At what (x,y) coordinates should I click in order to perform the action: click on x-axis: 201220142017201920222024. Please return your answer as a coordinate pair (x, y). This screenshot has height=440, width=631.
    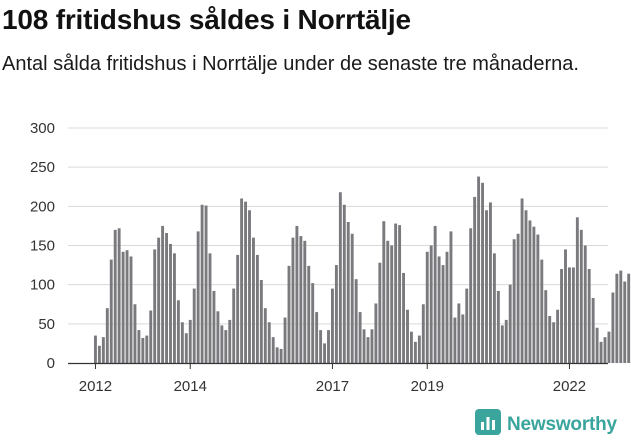
    Looking at the image, I should click on (338, 378).